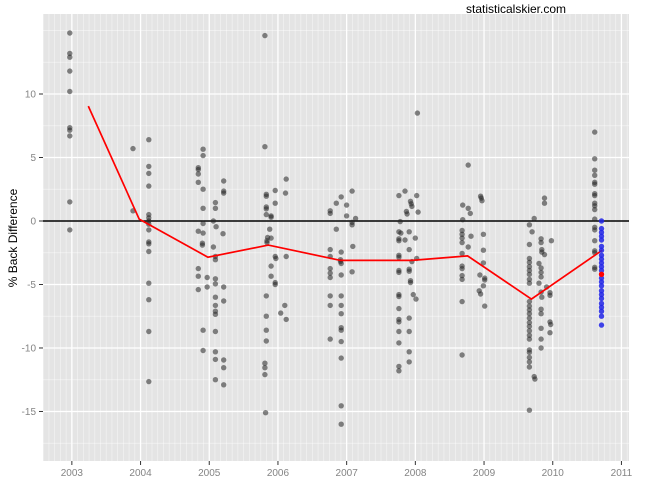 The height and width of the screenshot is (500, 650). I want to click on y-tick-label: -5, so click(31, 285).